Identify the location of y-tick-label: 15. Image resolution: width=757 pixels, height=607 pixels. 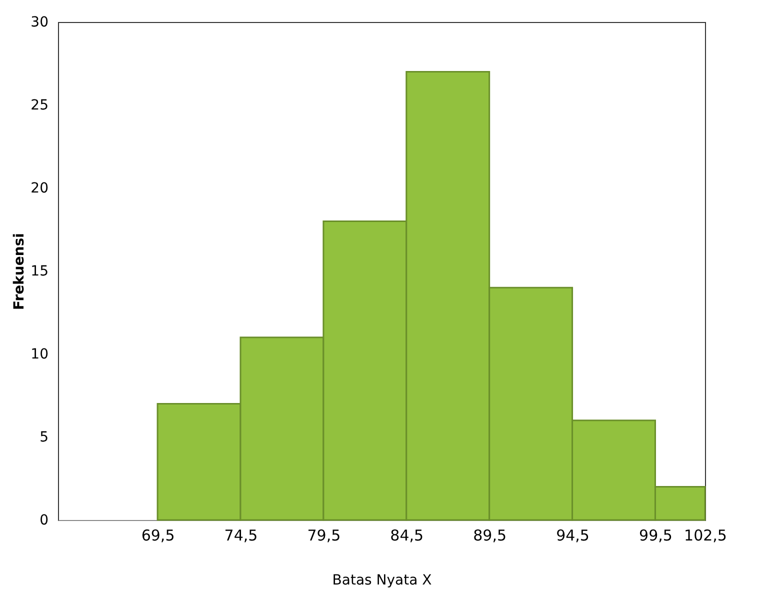
(39, 272).